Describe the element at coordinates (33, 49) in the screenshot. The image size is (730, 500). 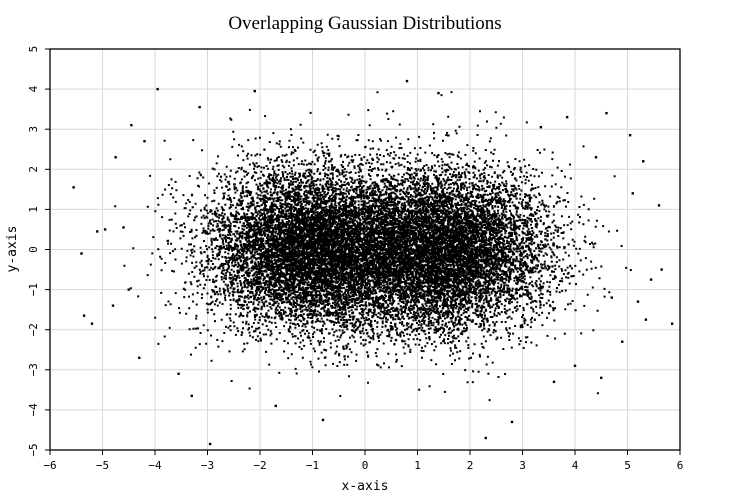
I see `y-tick-label: 5` at that location.